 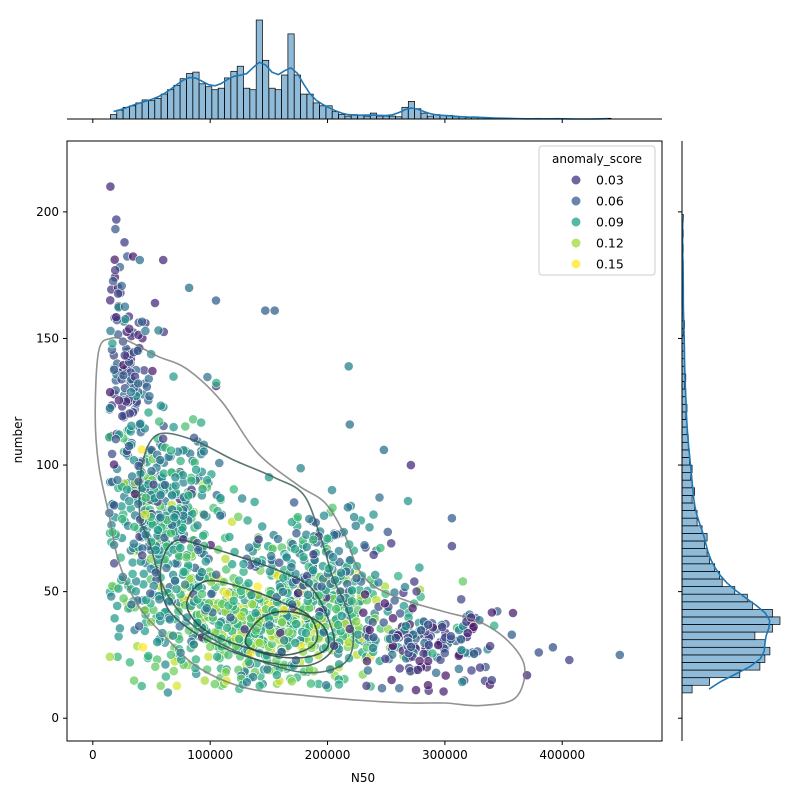 What do you see at coordinates (47, 338) in the screenshot?
I see `y-tick-label: 150` at bounding box center [47, 338].